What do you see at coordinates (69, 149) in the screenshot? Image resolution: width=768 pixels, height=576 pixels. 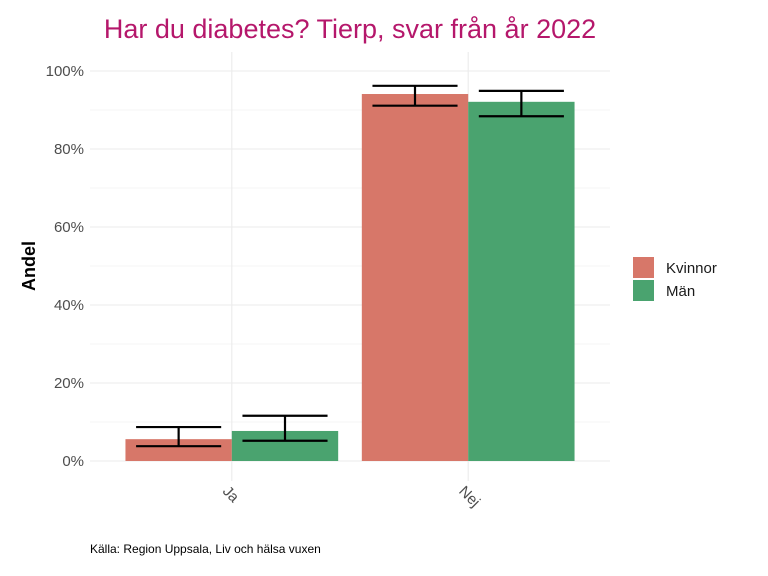 I see `y-tick-label: 80%` at bounding box center [69, 149].